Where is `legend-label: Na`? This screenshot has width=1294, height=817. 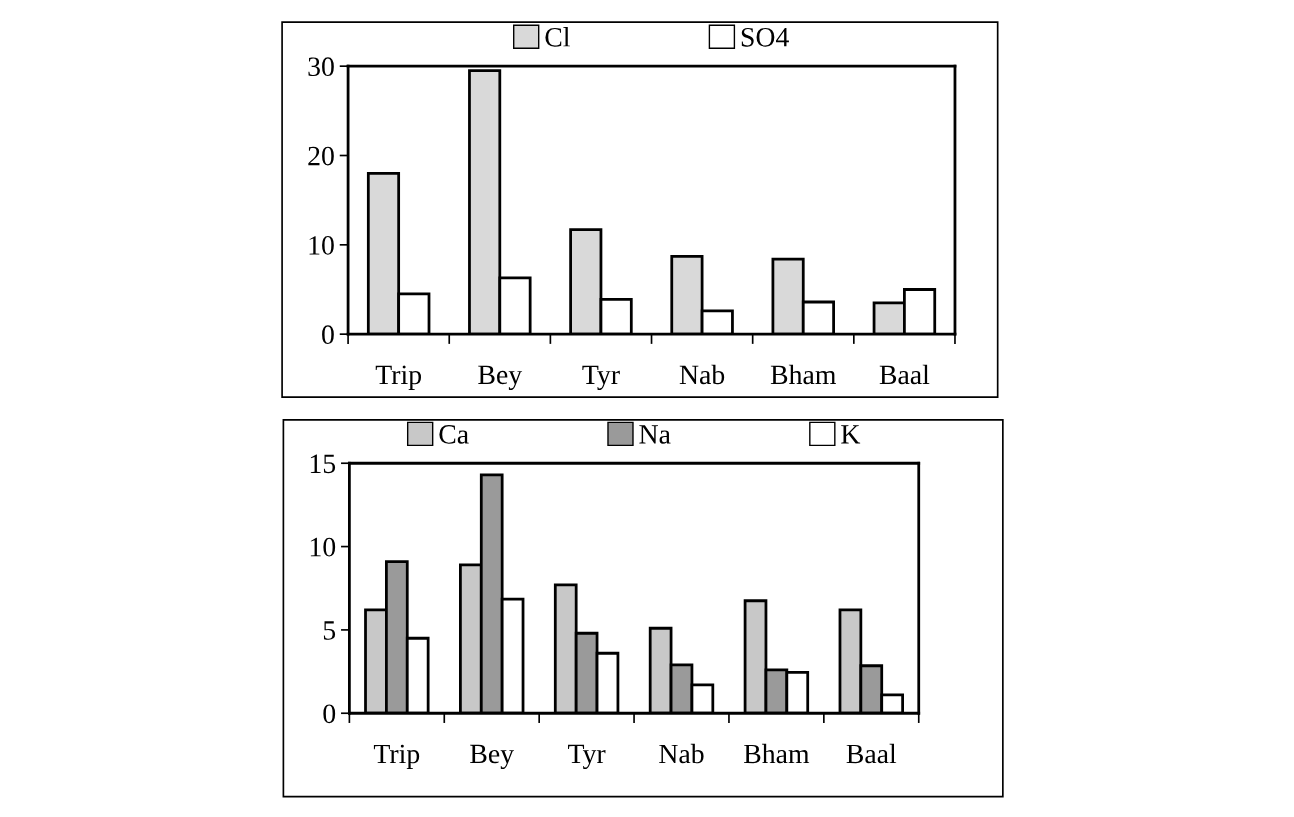
legend-label: Na is located at coordinates (655, 434).